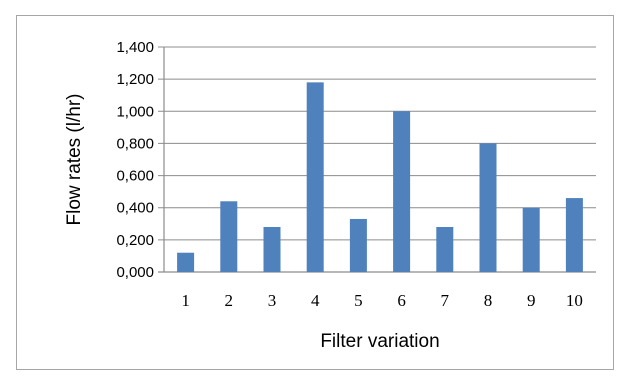 This screenshot has width=622, height=383. I want to click on x-tick-label: 8, so click(488, 300).